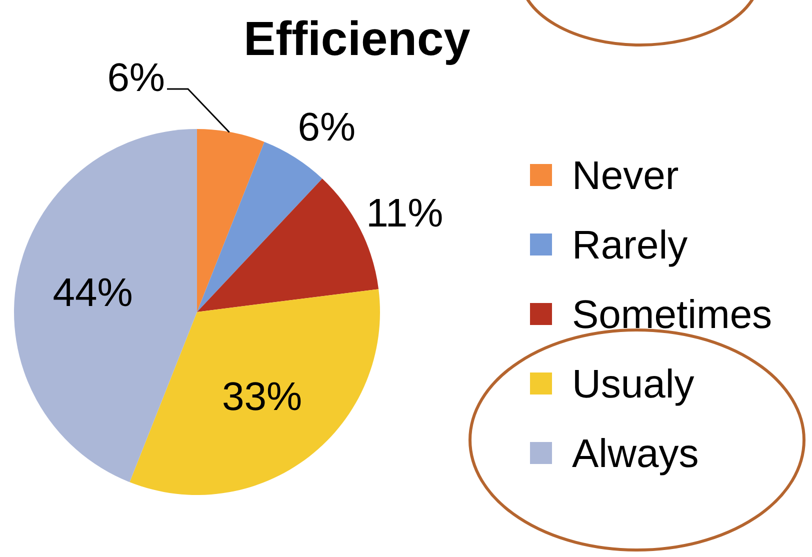 The image size is (812, 557). What do you see at coordinates (357, 39) in the screenshot?
I see `chart-title: Efficiency` at bounding box center [357, 39].